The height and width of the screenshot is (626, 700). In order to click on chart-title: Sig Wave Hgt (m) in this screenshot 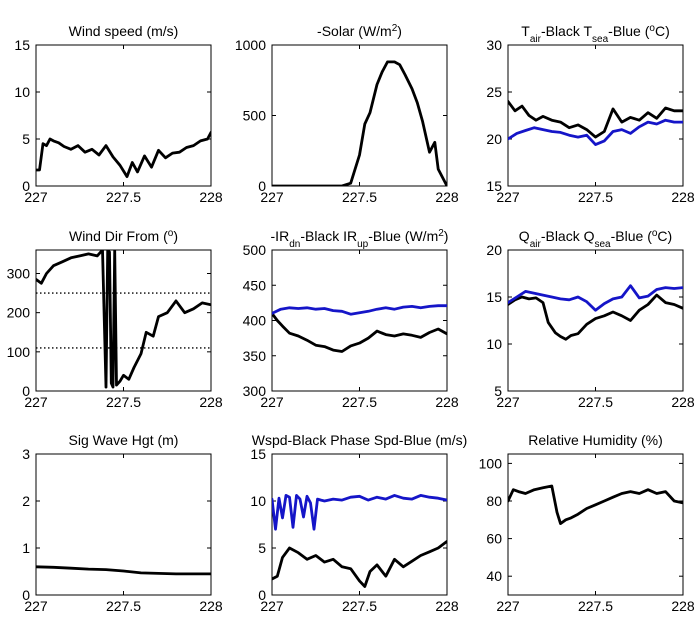, I will do `click(124, 440)`.